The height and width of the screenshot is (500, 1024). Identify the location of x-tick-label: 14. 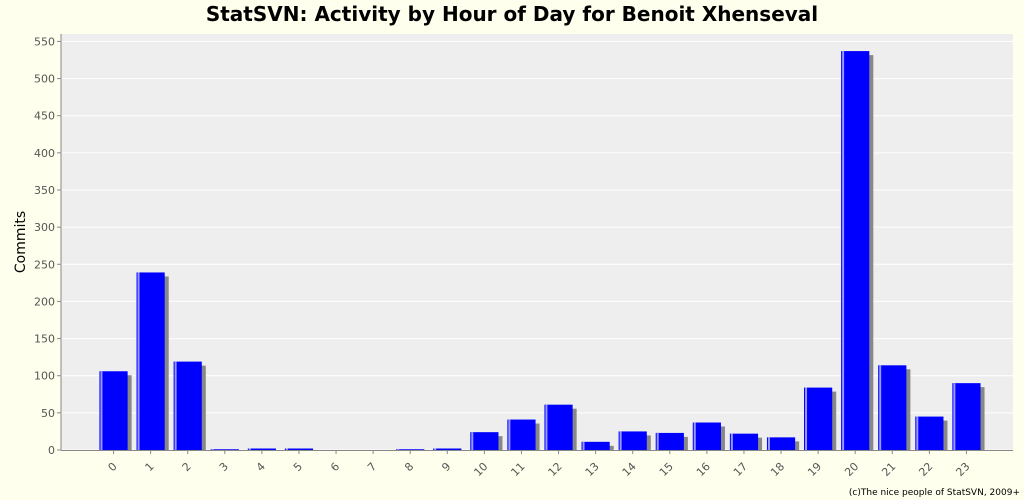
(629, 469).